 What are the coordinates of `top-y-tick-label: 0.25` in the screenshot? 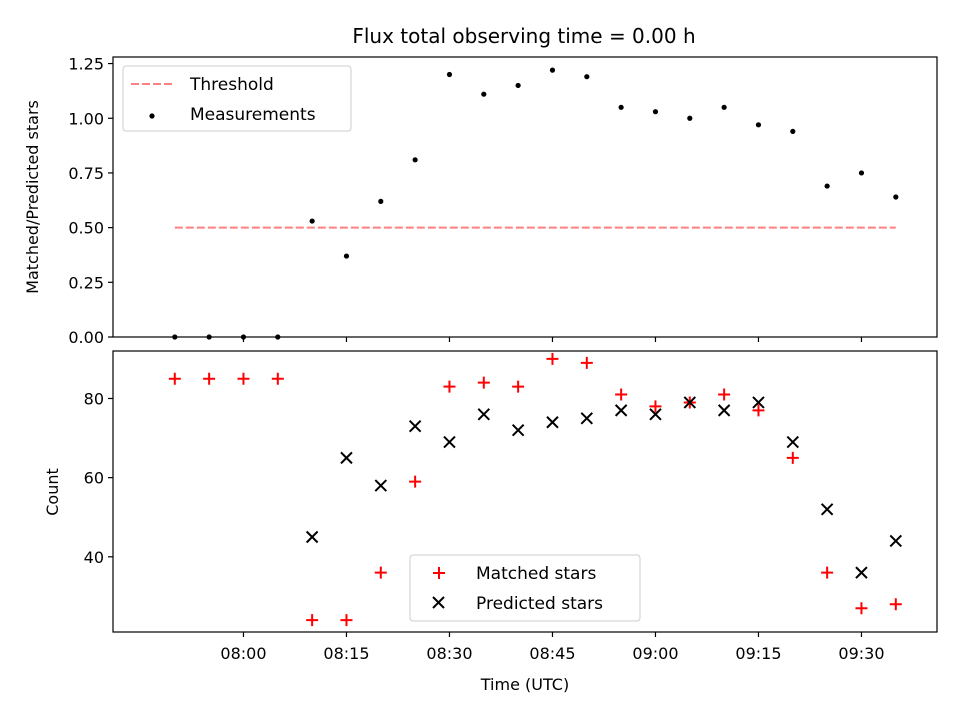 It's located at (86, 282).